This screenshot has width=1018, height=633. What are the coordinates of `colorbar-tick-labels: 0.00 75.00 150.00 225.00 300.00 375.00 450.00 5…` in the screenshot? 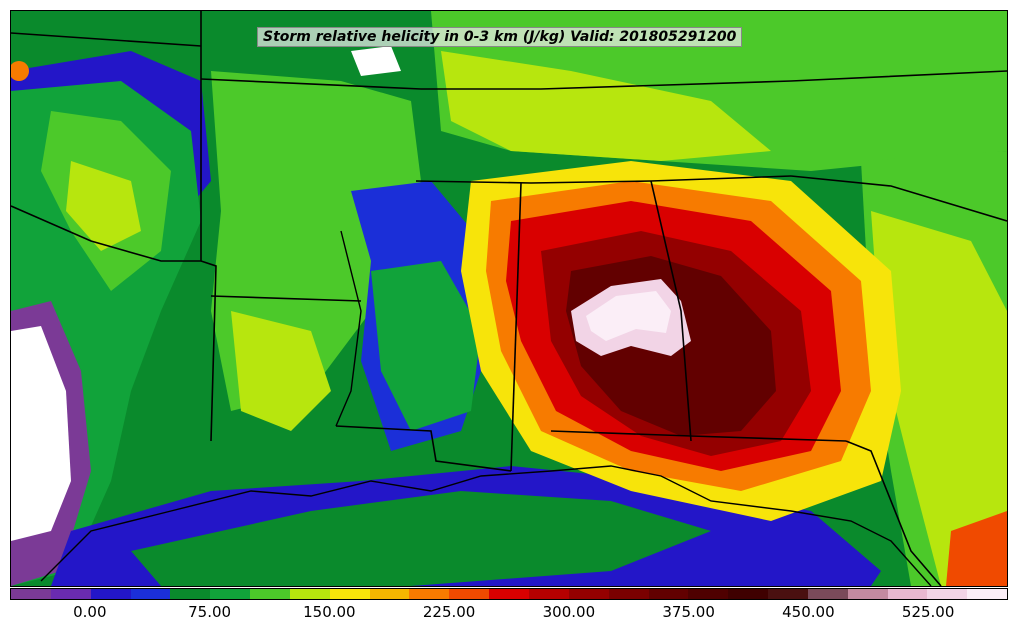 It's located at (509, 614).